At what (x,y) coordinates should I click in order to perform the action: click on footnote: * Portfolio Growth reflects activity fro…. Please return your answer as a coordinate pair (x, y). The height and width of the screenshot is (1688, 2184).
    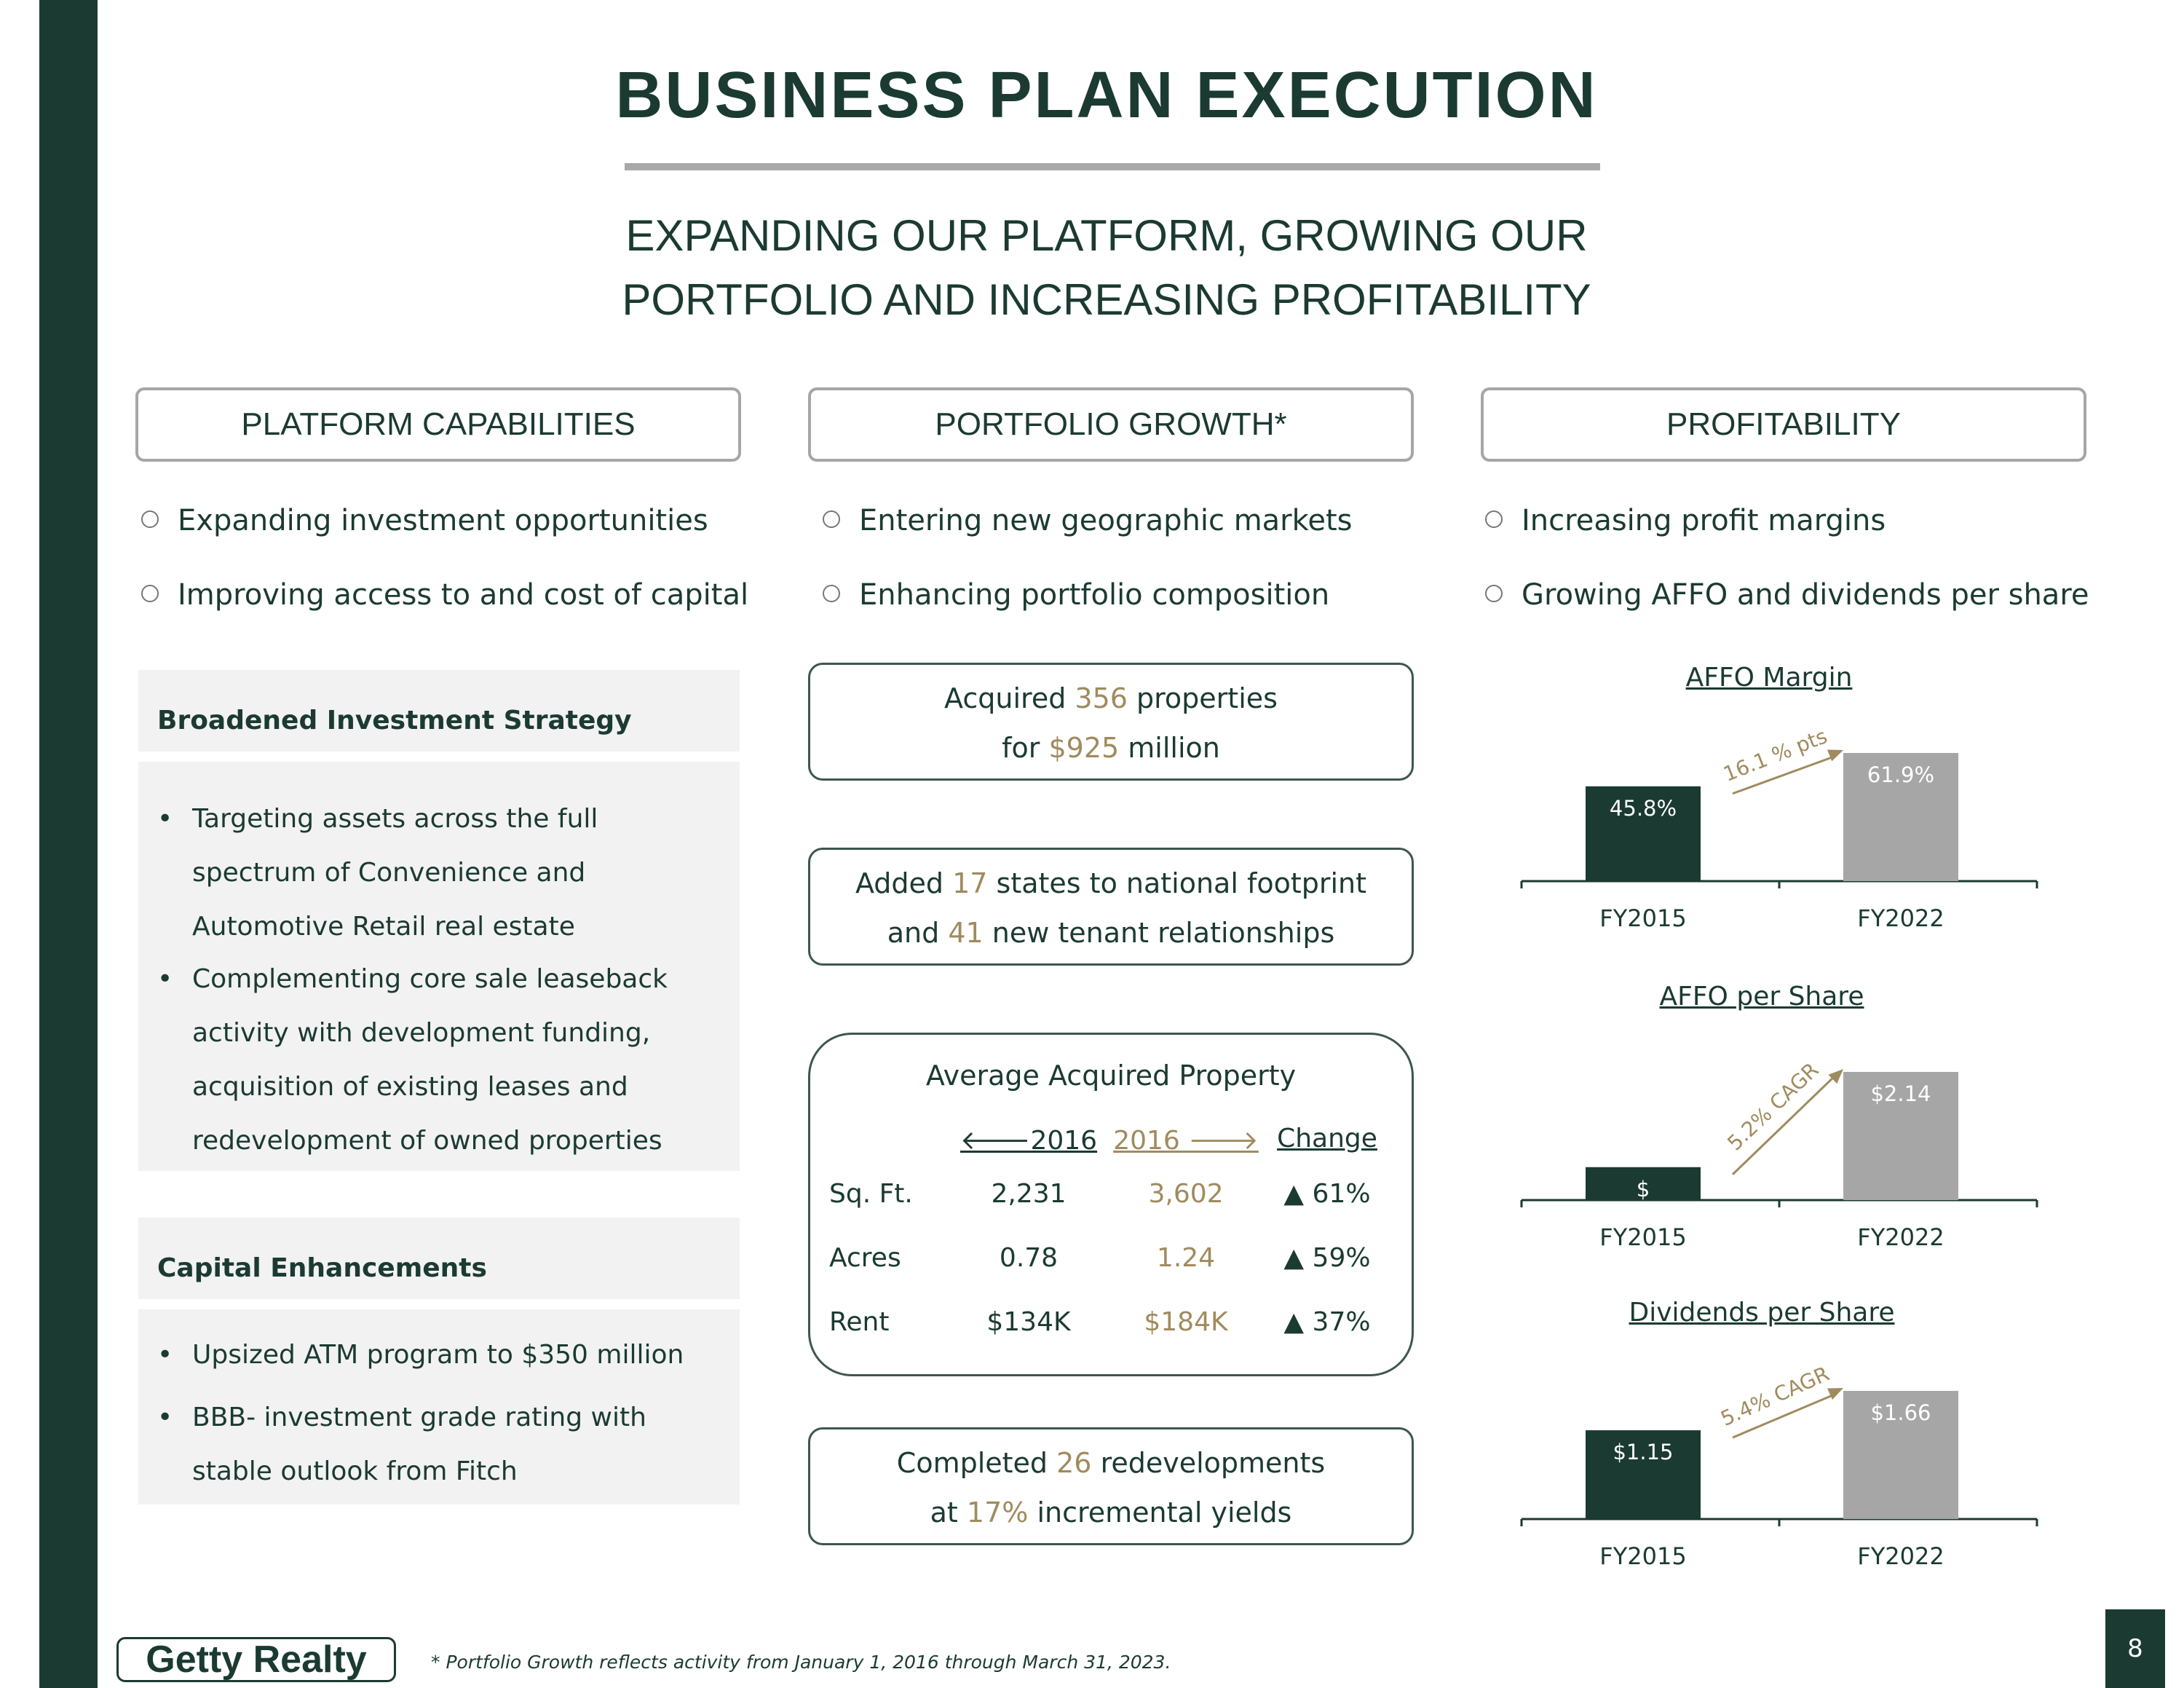
    Looking at the image, I should click on (801, 1662).